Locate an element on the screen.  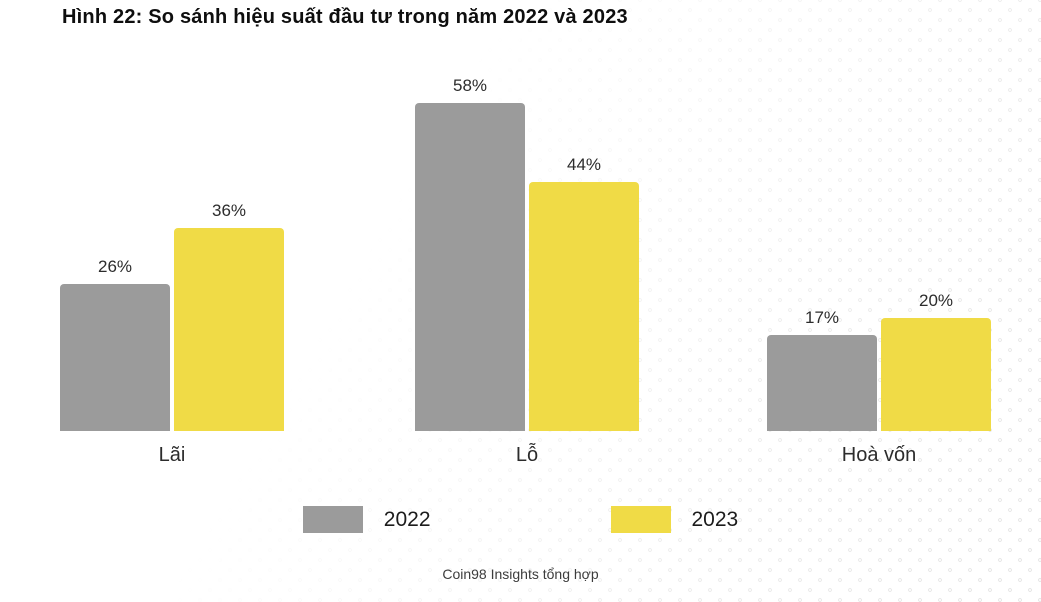
bar-wrap: 26% is located at coordinates (115, 344).